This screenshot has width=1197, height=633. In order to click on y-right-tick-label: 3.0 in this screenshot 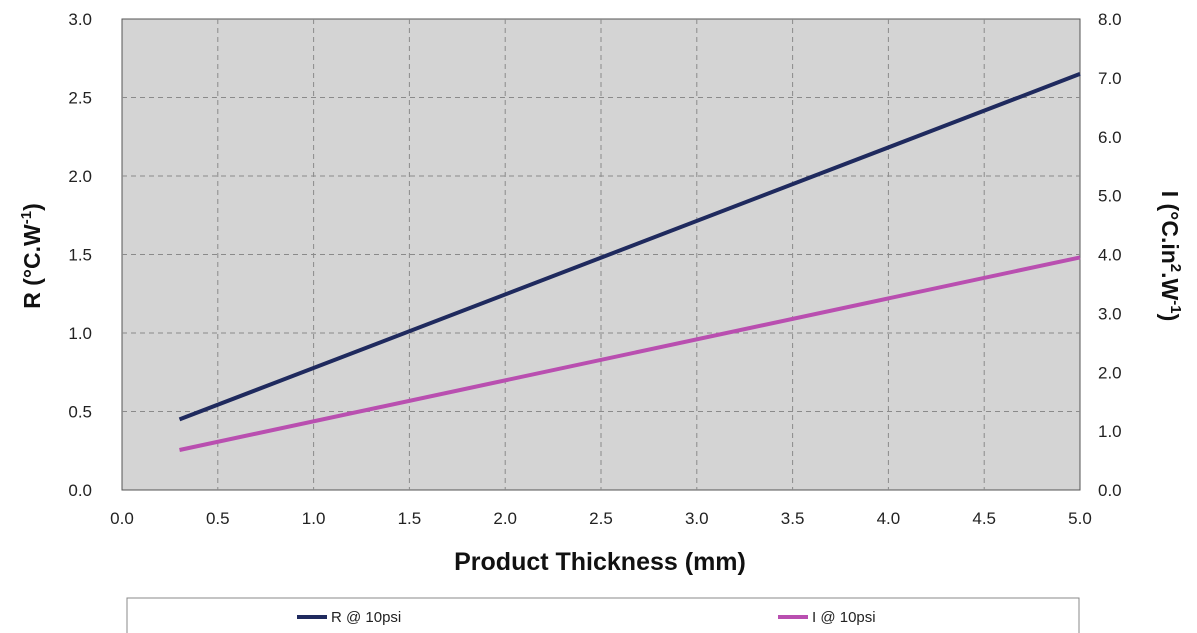, I will do `click(1110, 313)`.